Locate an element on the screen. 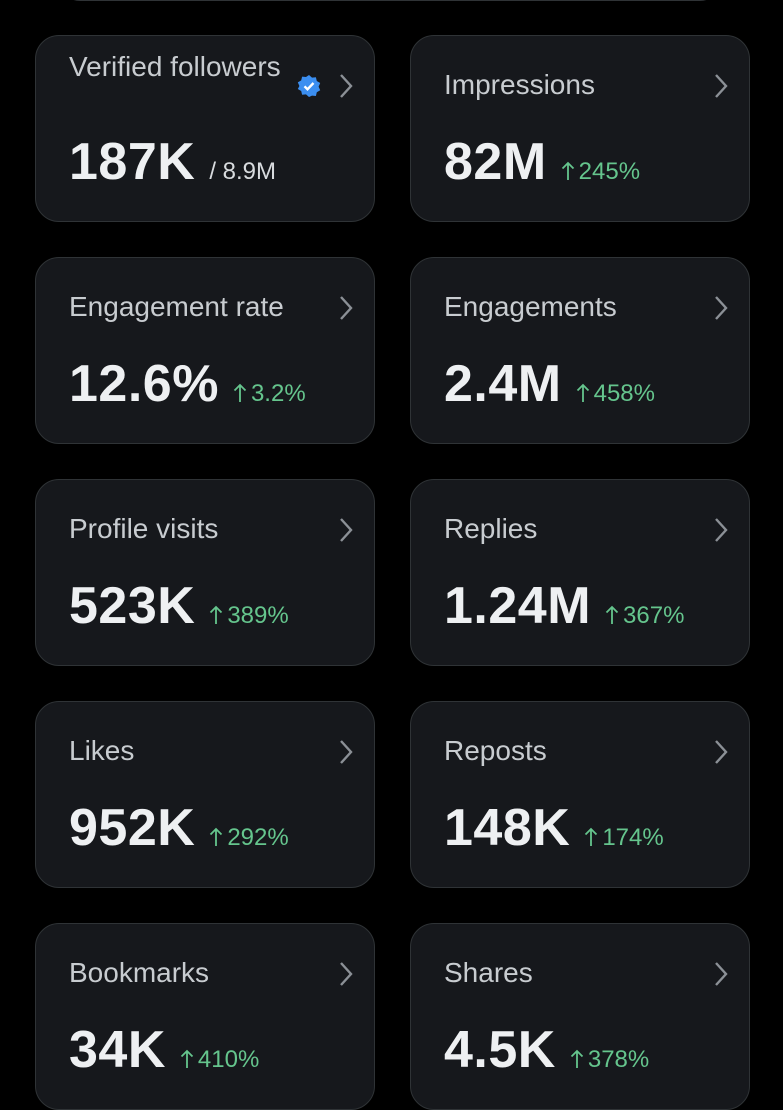 This screenshot has width=783, height=1110. metric-change: 410% is located at coordinates (219, 1060).